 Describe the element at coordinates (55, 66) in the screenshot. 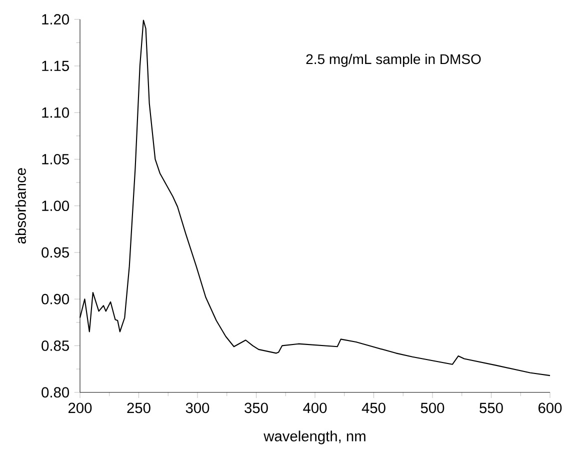

I see `y-tick-label: 1.15` at that location.